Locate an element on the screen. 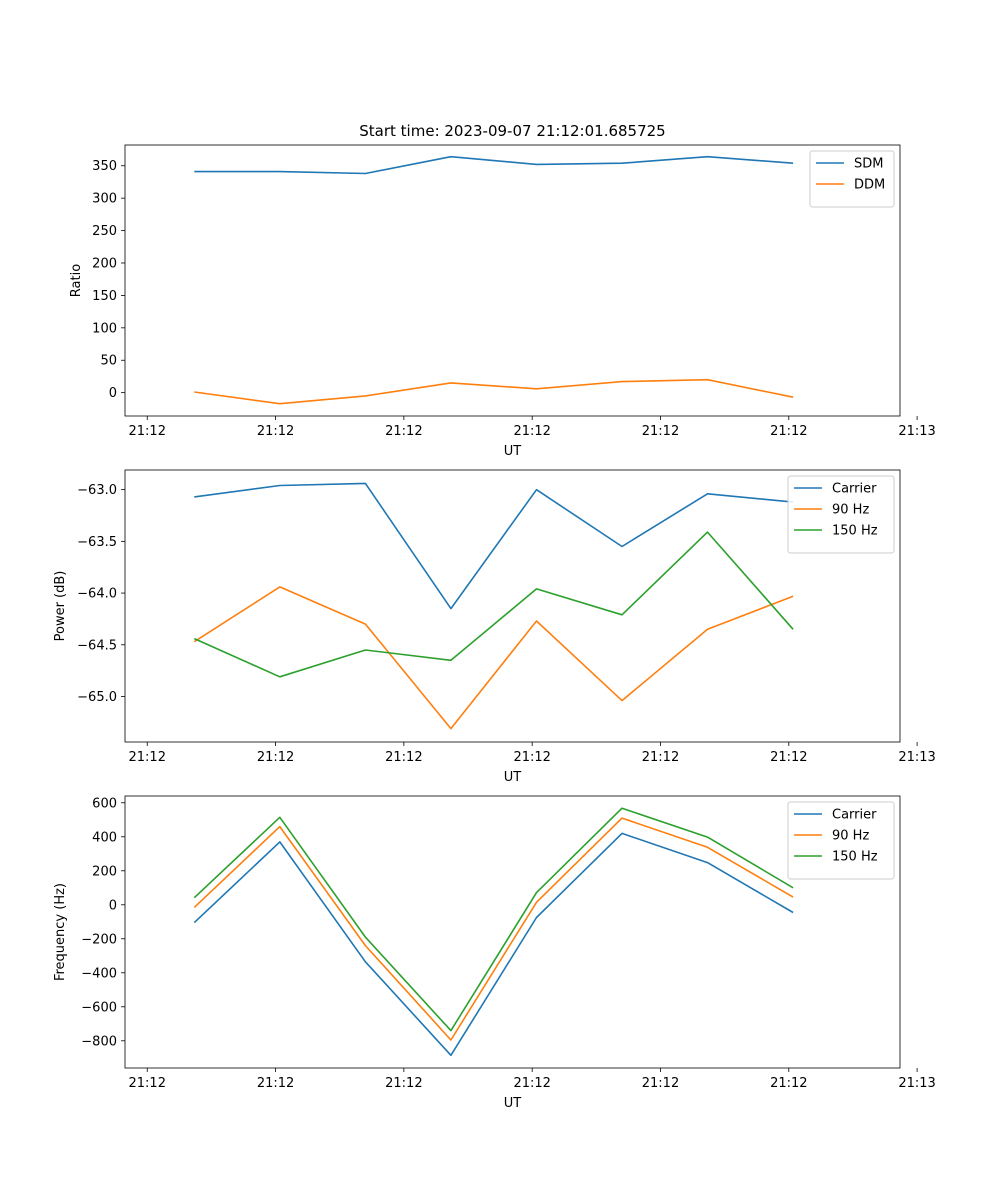 The height and width of the screenshot is (1200, 1000). y-tick-label: −64.0 is located at coordinates (97, 594).